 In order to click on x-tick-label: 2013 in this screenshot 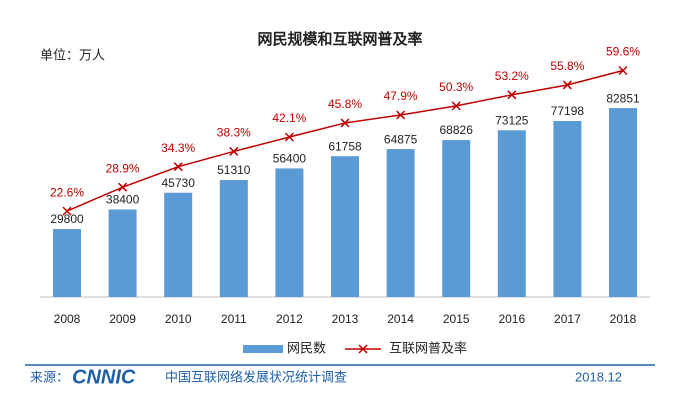, I will do `click(345, 319)`.